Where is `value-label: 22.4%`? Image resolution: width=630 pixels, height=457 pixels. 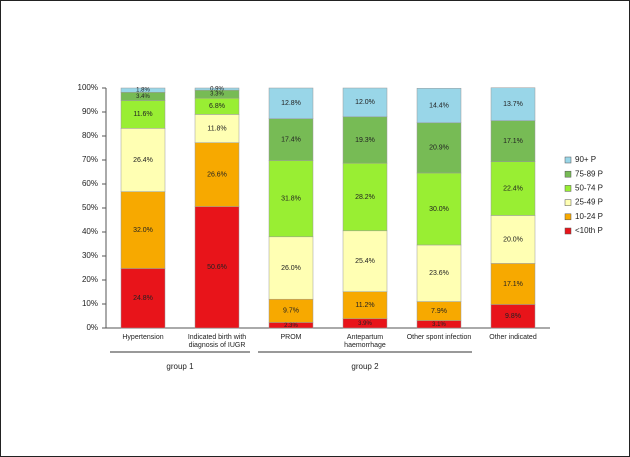 value-label: 22.4% is located at coordinates (513, 188).